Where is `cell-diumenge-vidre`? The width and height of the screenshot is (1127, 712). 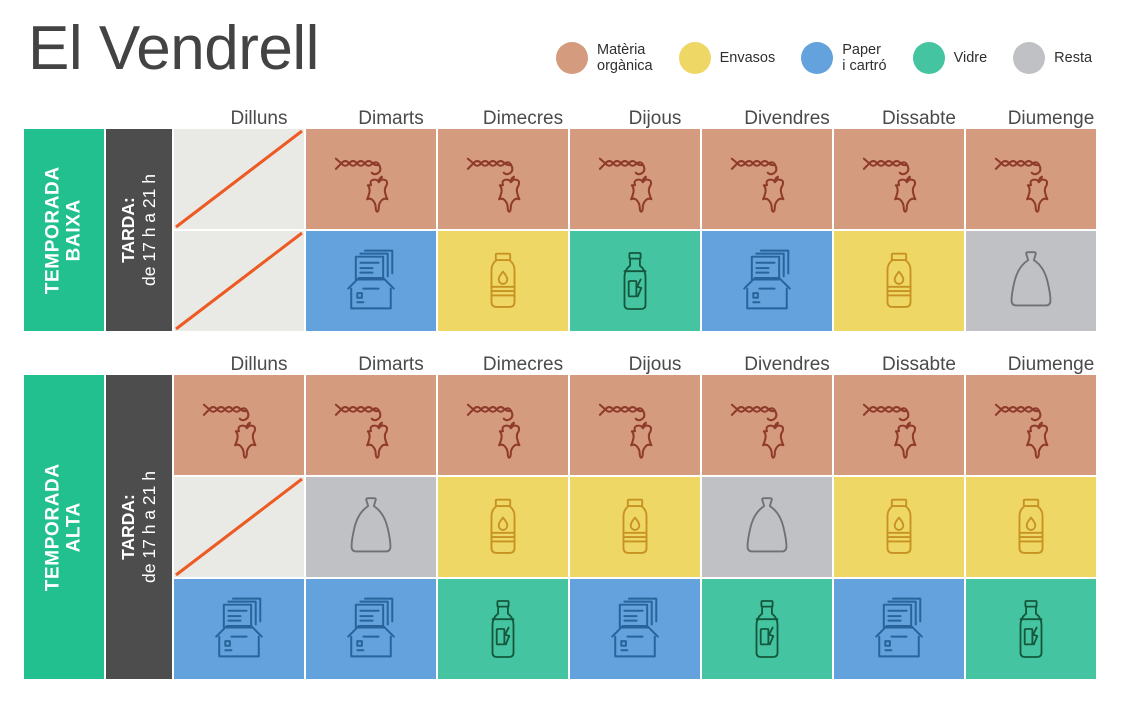
cell-diumenge-vidre is located at coordinates (1031, 629).